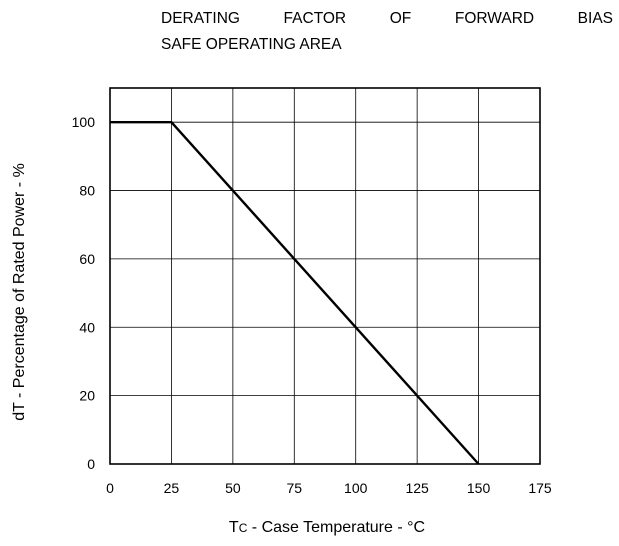 The width and height of the screenshot is (619, 546). Describe the element at coordinates (251, 44) in the screenshot. I see `chart-title-line2: SAFE OPERATING AREA` at that location.